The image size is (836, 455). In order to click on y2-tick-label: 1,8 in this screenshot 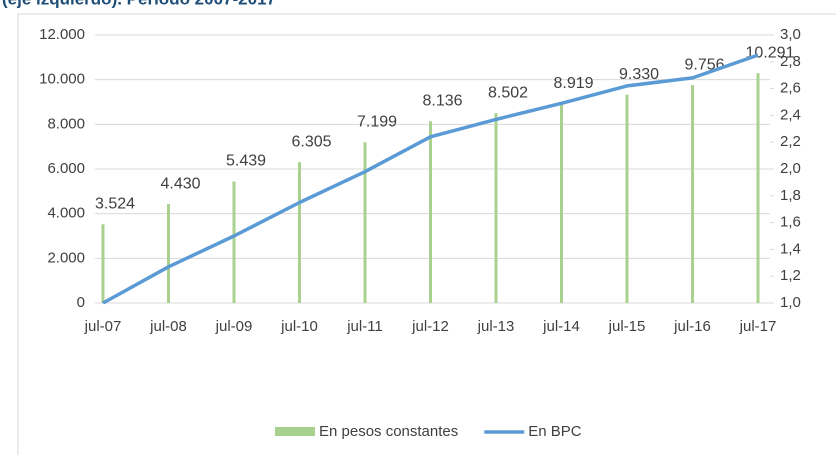, I will do `click(790, 195)`.